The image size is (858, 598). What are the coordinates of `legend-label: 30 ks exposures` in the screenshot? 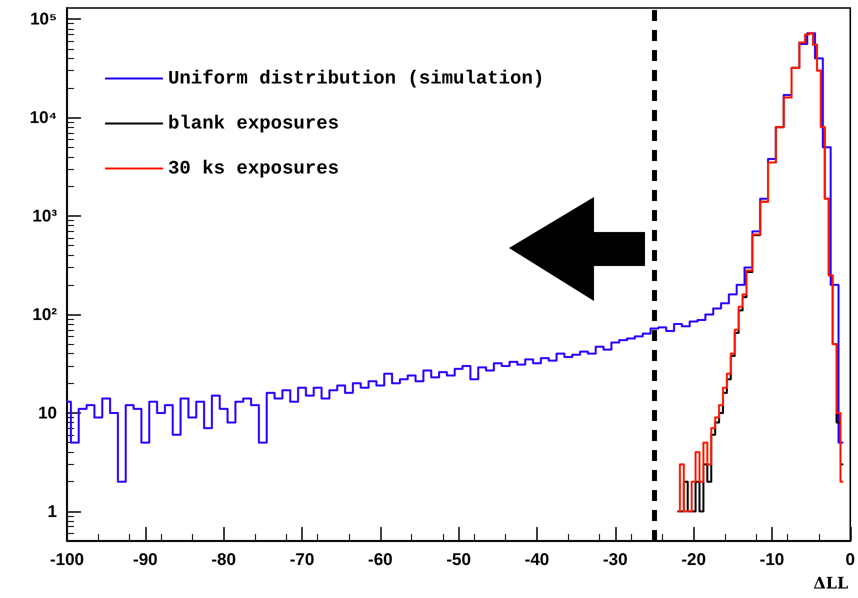 It's located at (254, 169).